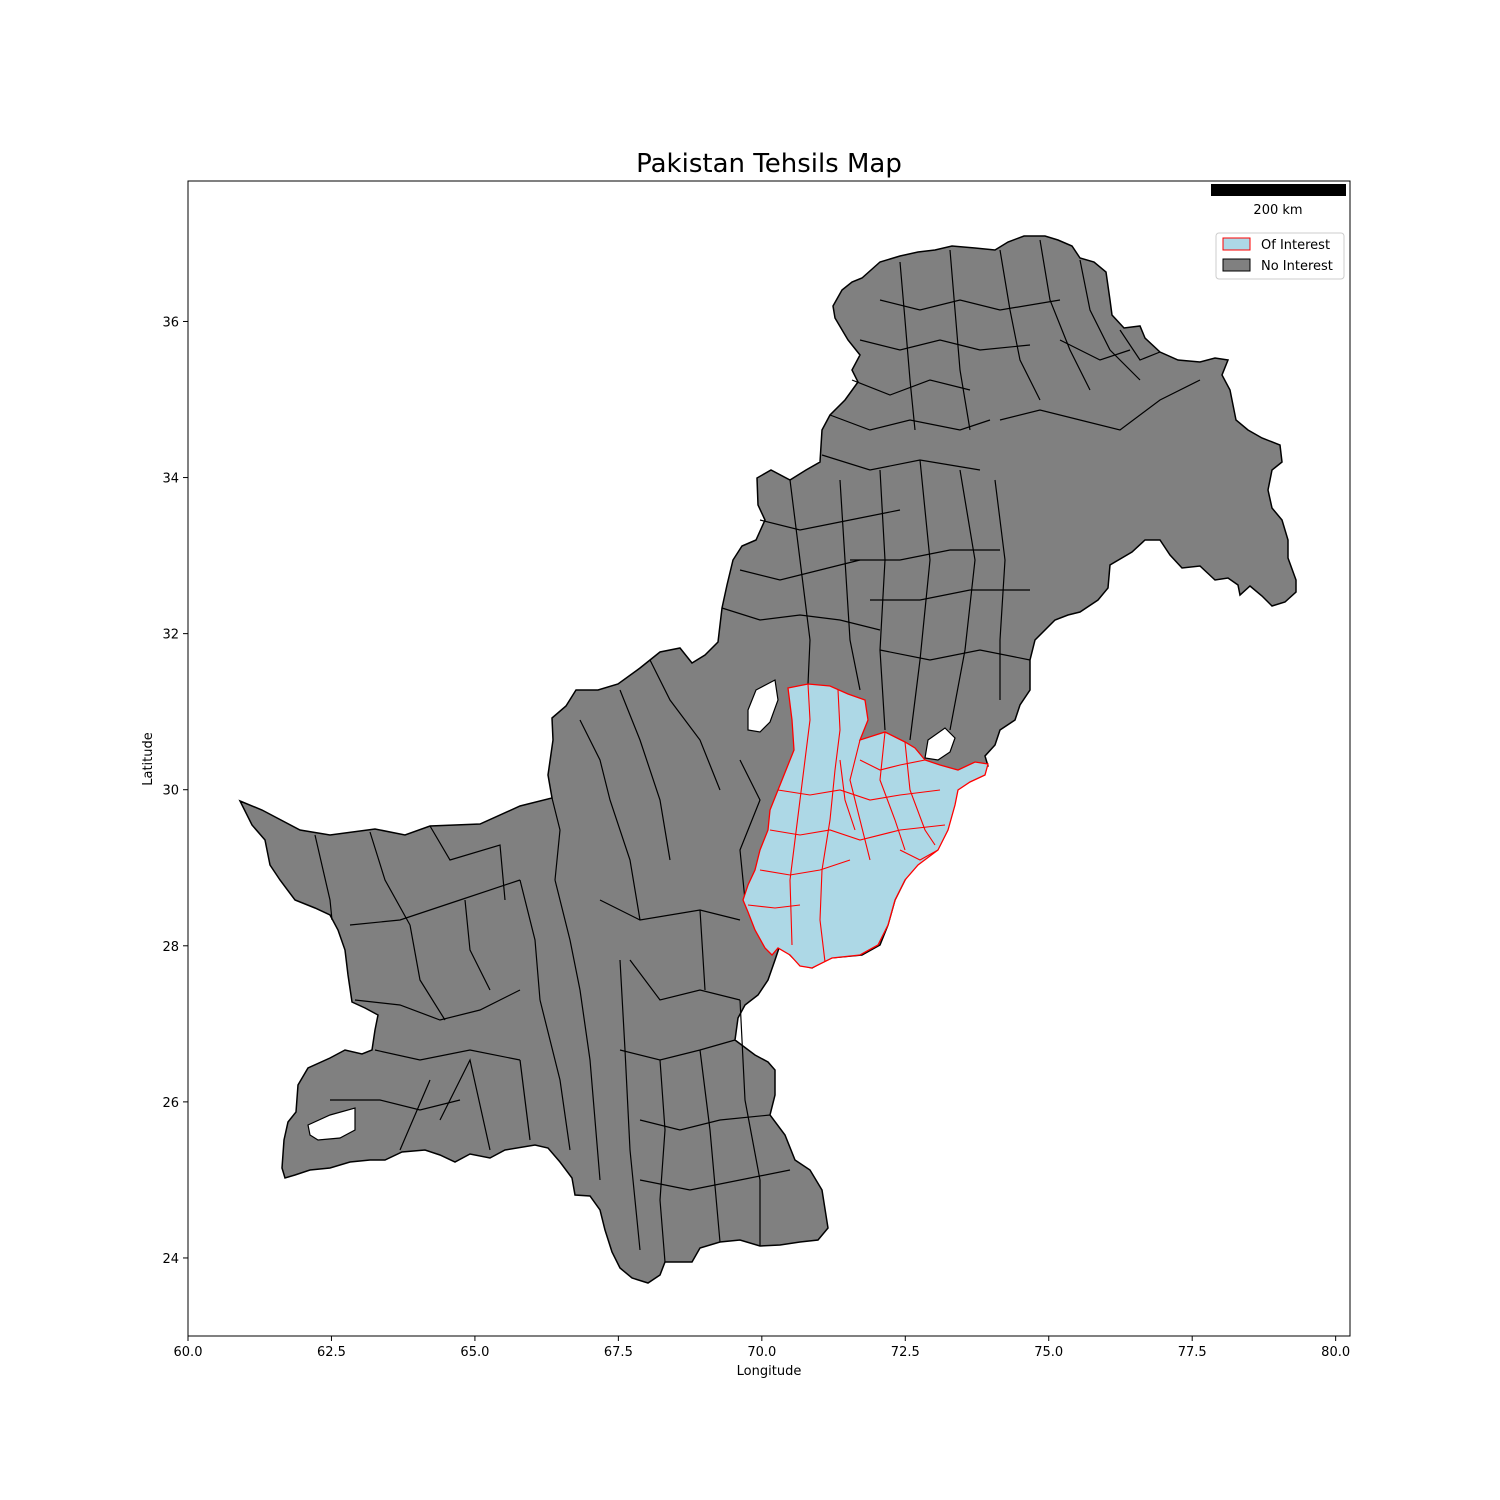 The width and height of the screenshot is (1500, 1500). What do you see at coordinates (188, 1352) in the screenshot?
I see `x-tick-label: 60.0` at bounding box center [188, 1352].